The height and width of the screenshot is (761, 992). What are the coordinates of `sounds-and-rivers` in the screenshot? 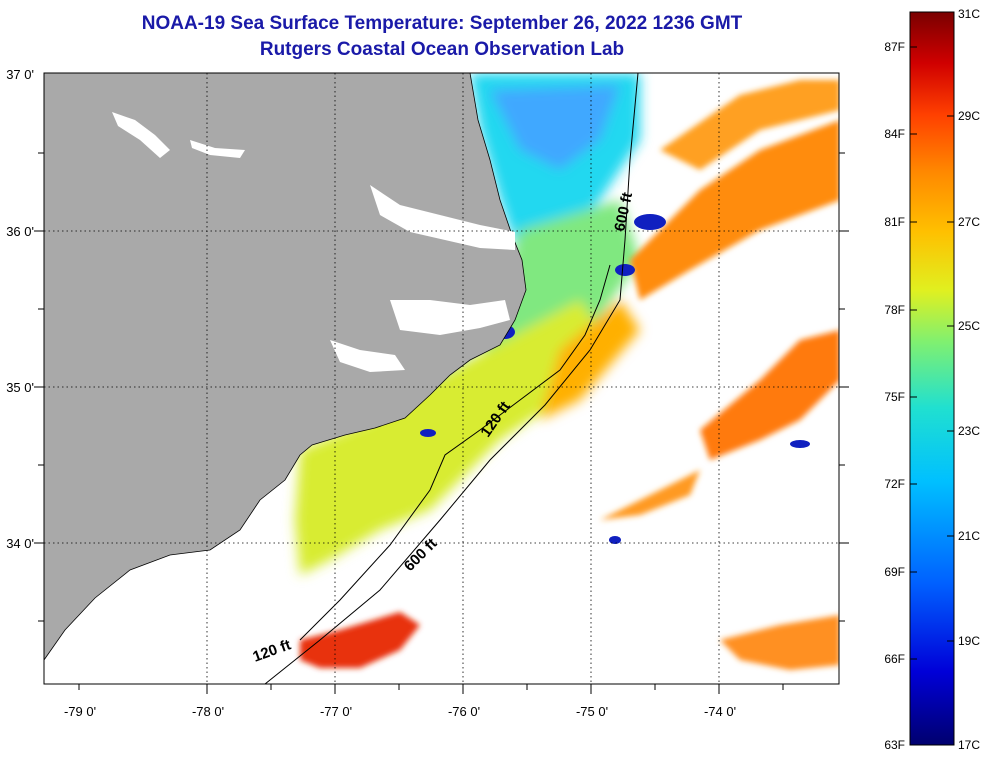 It's located at (313, 242).